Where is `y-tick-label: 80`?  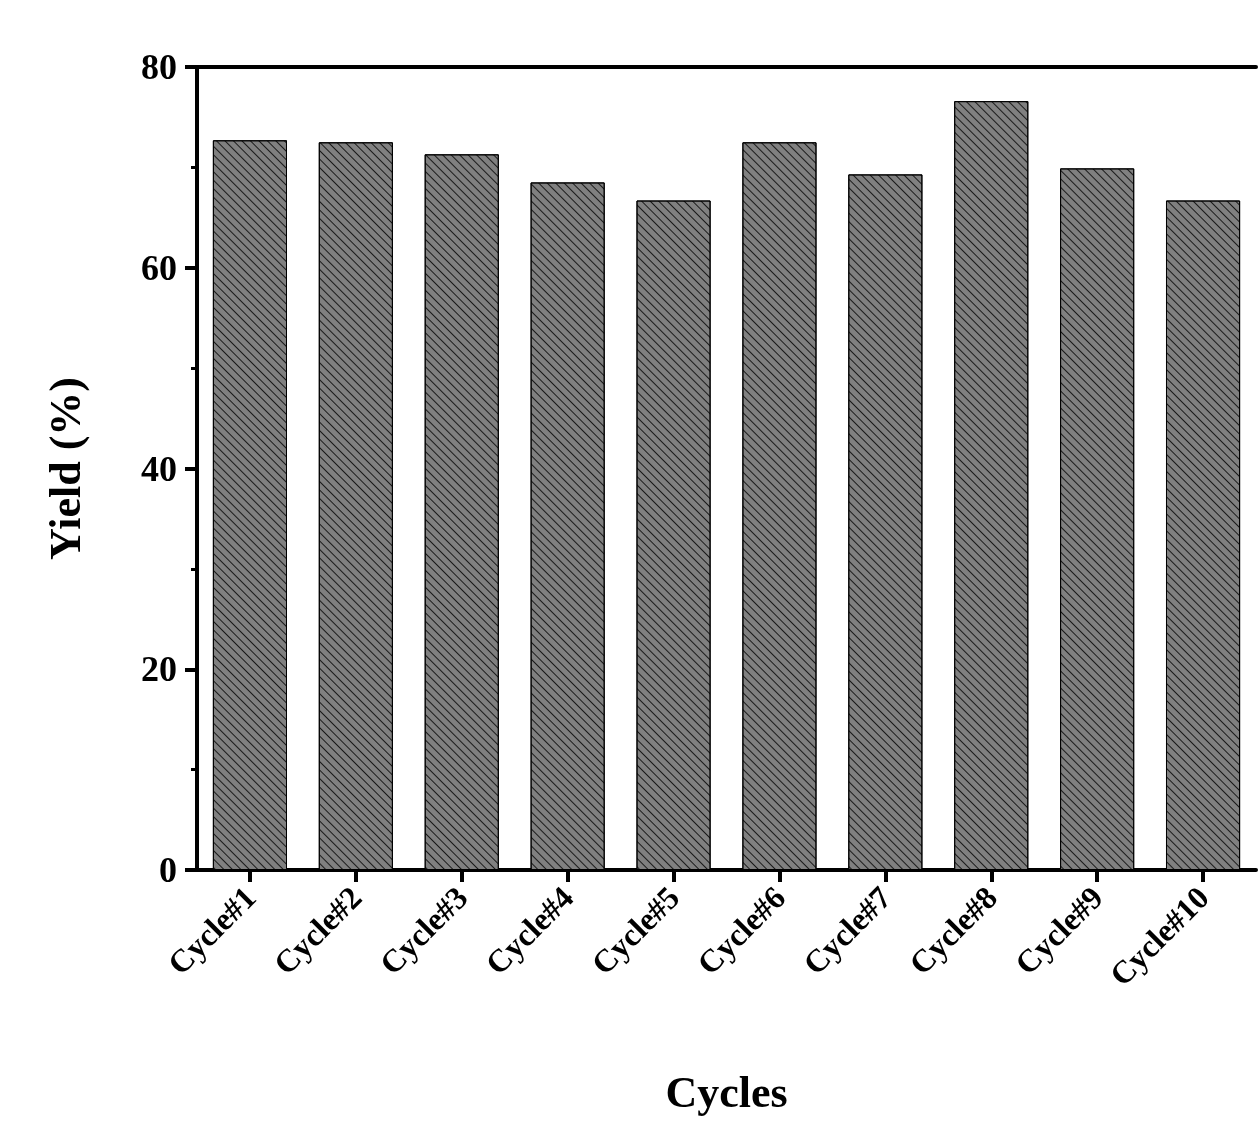
y-tick-label: 80 is located at coordinates (159, 67).